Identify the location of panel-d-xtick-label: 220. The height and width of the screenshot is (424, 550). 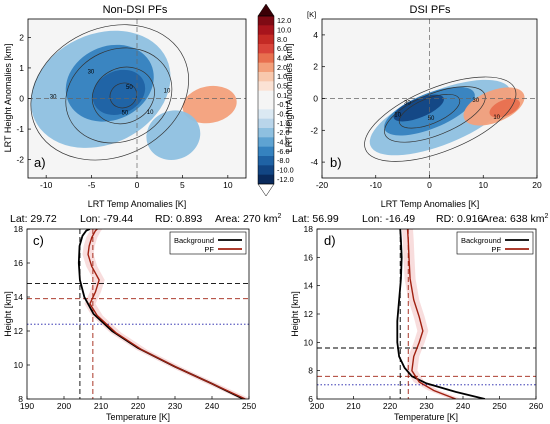
(390, 406).